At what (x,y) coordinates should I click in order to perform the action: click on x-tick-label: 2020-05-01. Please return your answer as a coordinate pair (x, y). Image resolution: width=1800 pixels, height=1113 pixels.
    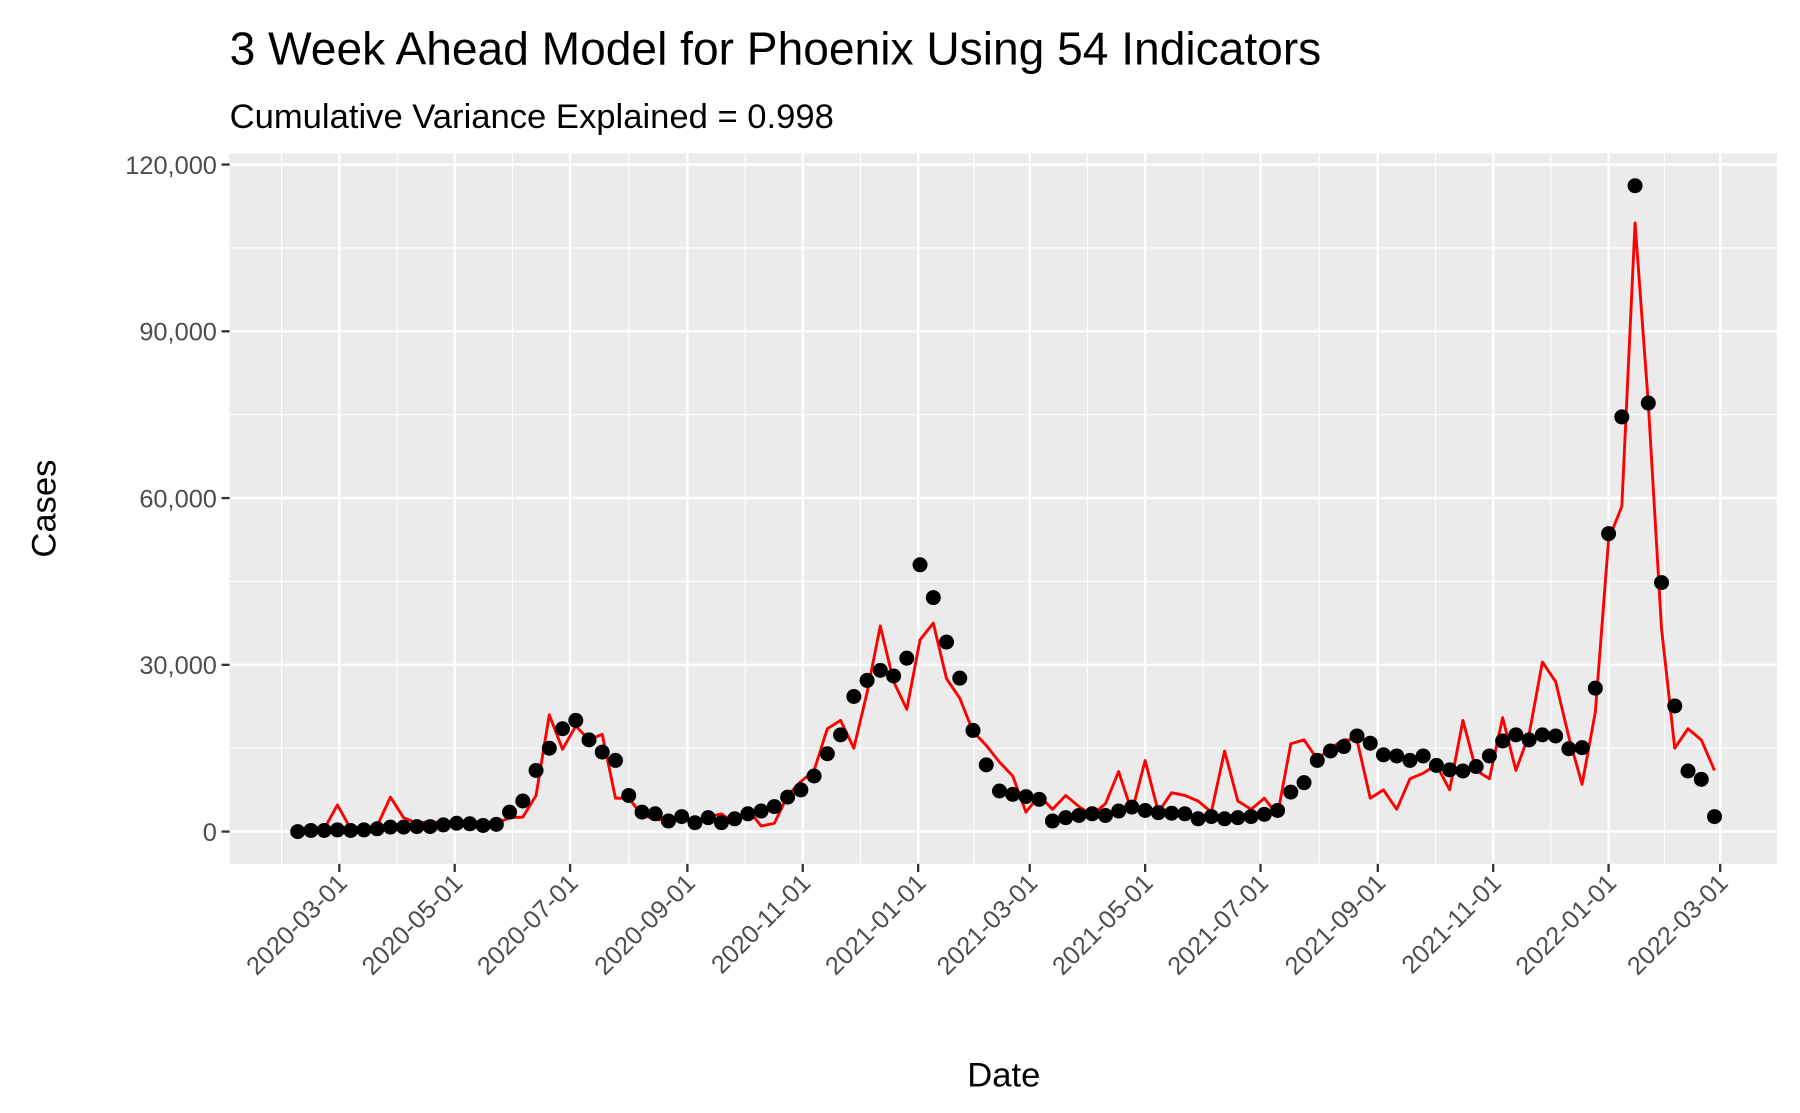
    Looking at the image, I should click on (413, 925).